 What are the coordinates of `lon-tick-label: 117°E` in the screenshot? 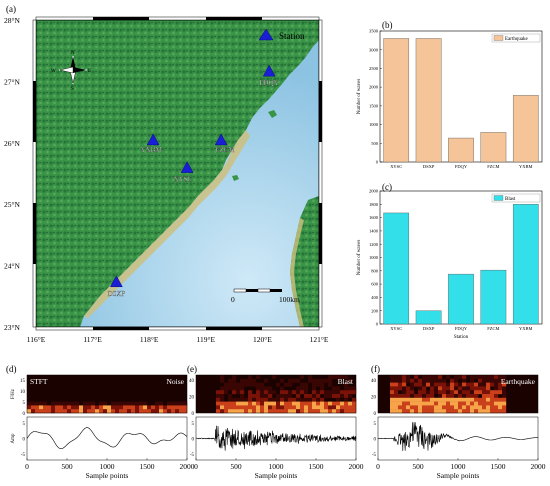 It's located at (92, 339).